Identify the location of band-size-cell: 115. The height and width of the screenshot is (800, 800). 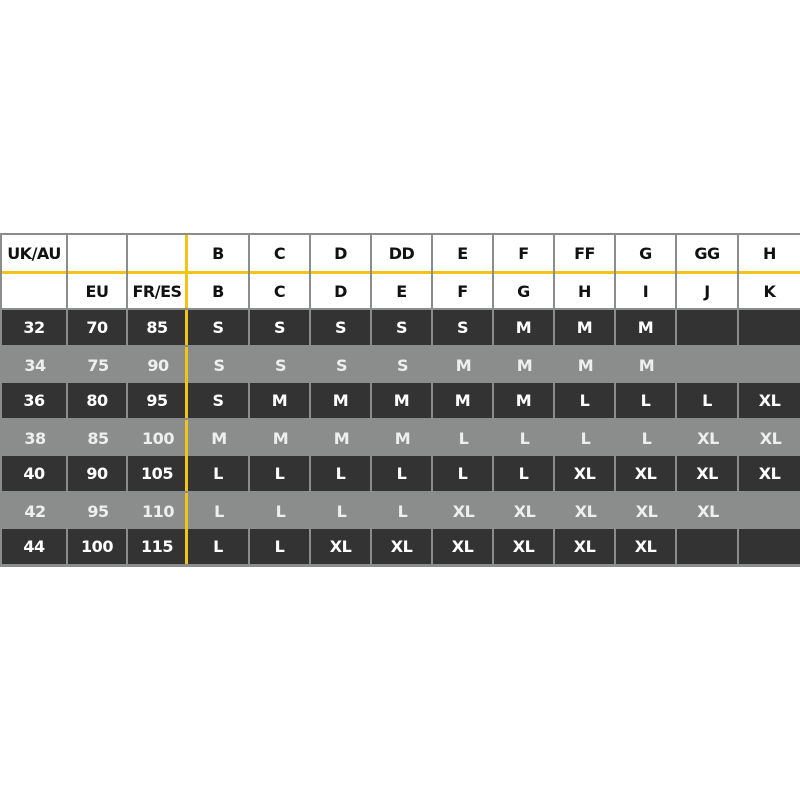
(157, 546).